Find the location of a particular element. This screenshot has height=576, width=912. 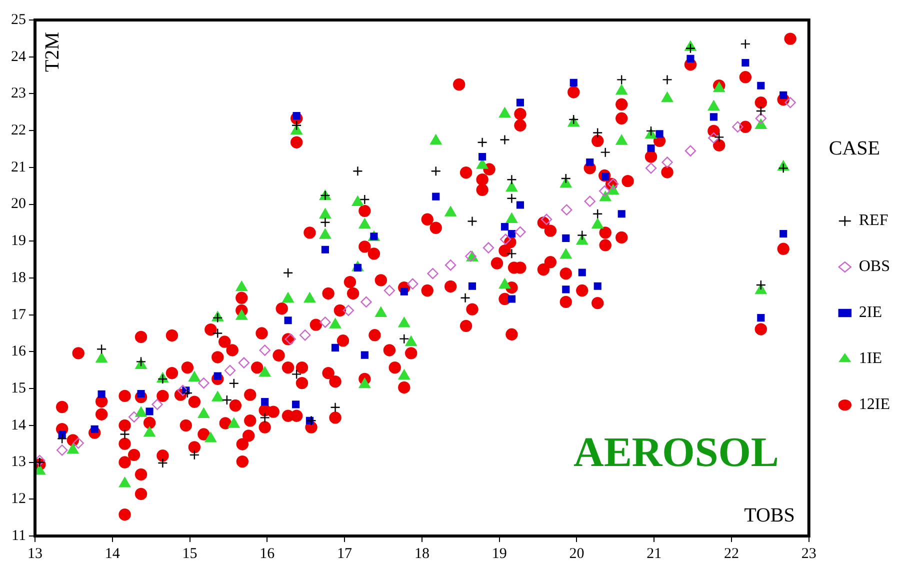

x-tick-label: 17 is located at coordinates (345, 554).